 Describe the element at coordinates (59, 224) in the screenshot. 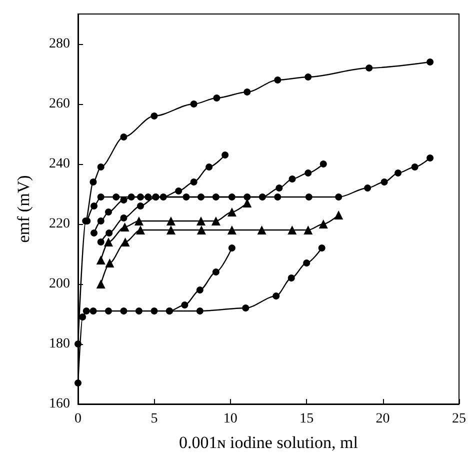

I see `y-tick-label: 220` at that location.